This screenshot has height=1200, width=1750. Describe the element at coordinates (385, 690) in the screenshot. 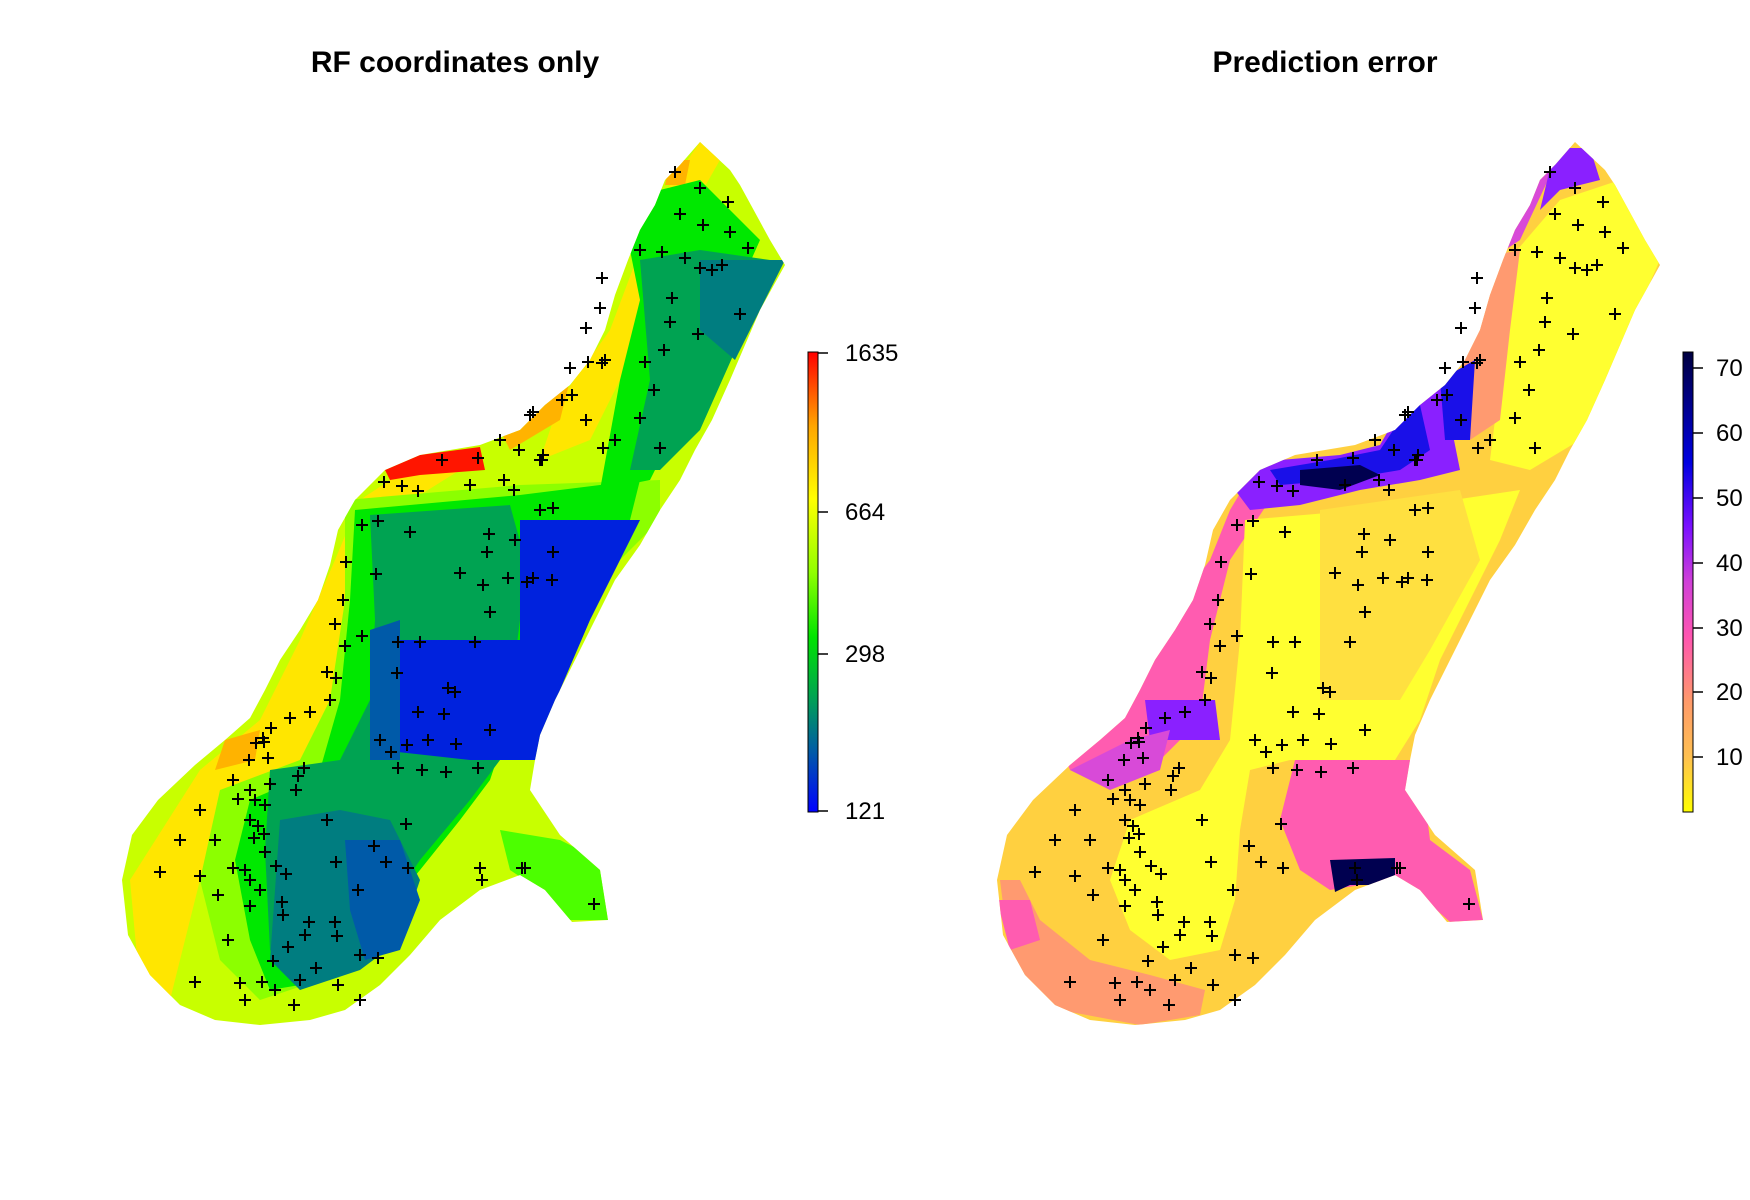

I see `zone-blue-teal-north` at that location.